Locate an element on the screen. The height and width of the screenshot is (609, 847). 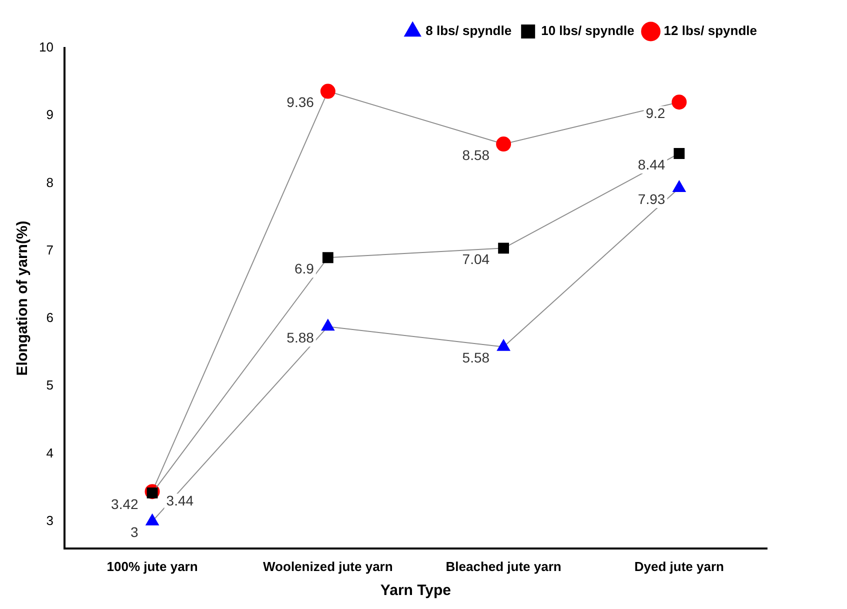
y-tick-label: 3 is located at coordinates (50, 520).